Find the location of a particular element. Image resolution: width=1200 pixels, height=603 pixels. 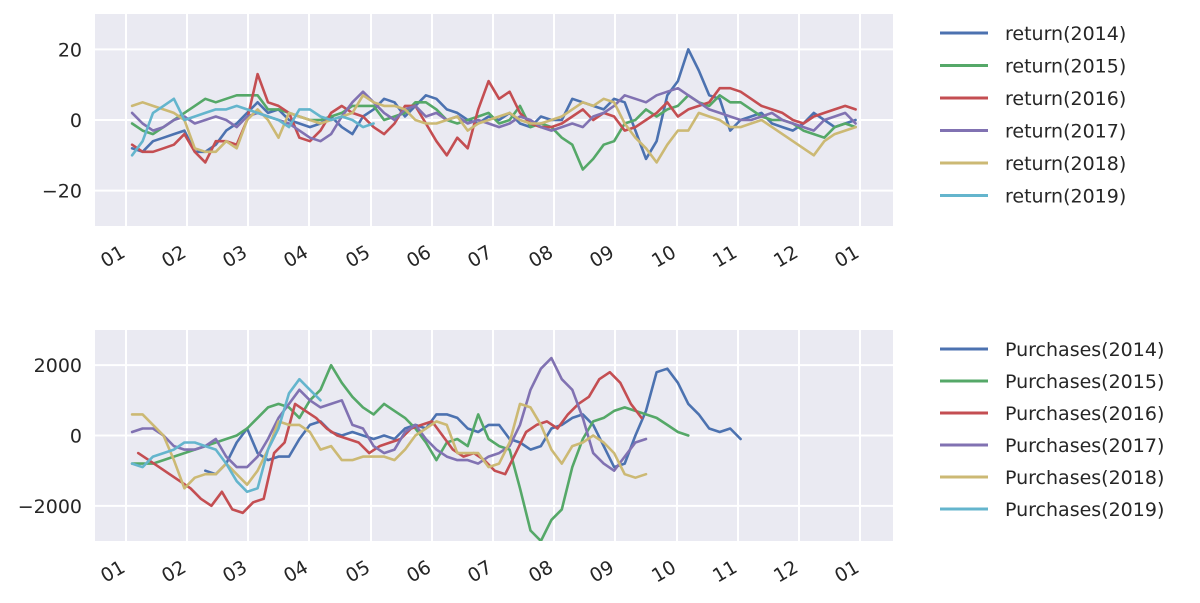

legend-label: return(2014) is located at coordinates (1065, 34).